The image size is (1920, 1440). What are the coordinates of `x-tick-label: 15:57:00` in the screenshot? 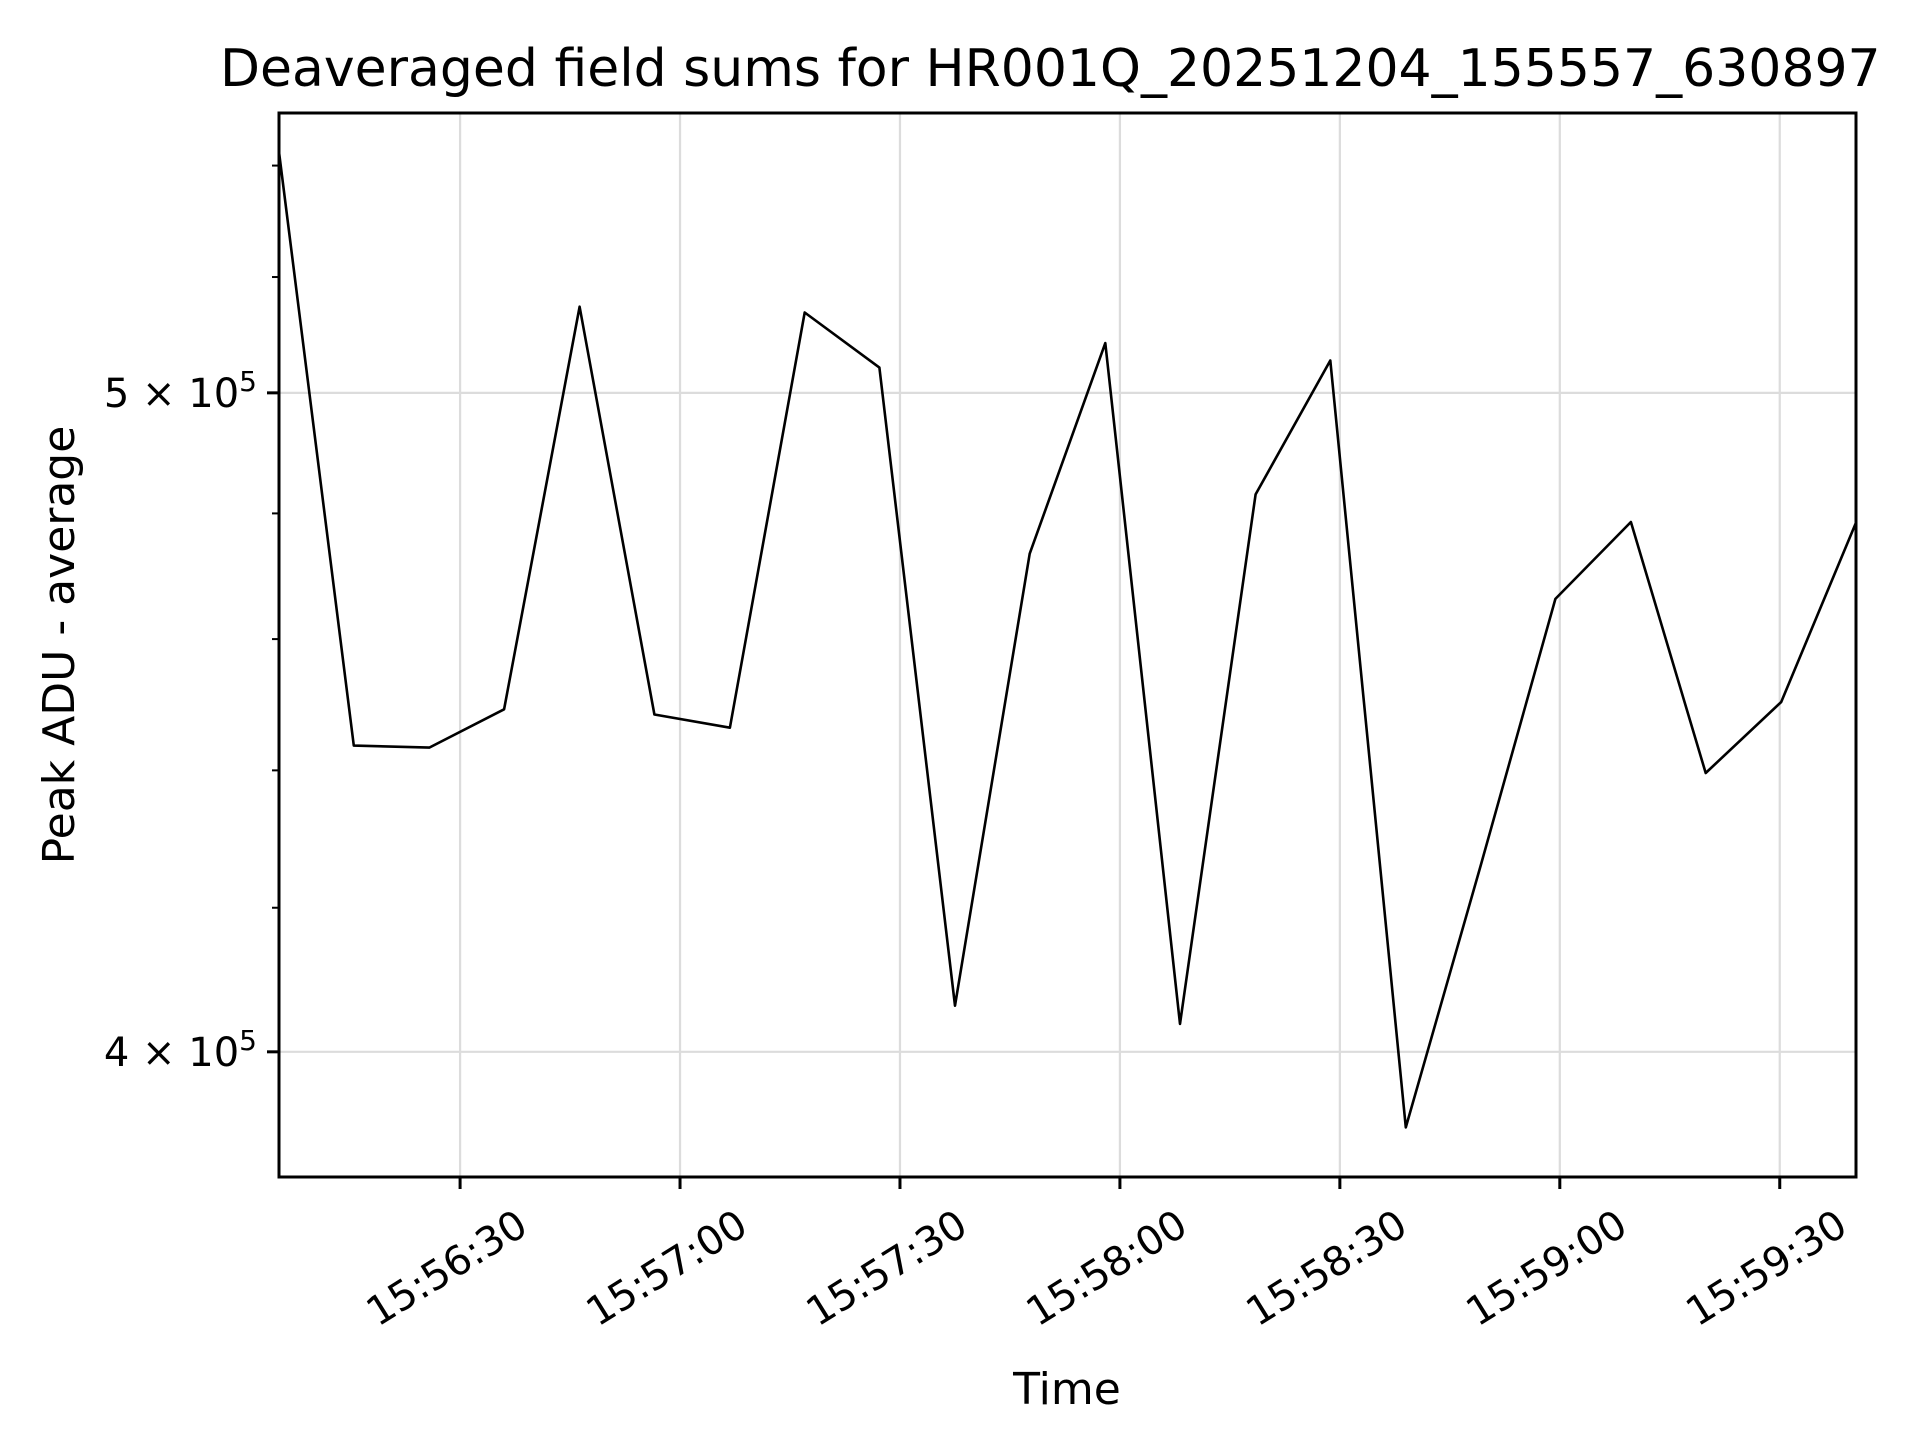 It's located at (667, 1268).